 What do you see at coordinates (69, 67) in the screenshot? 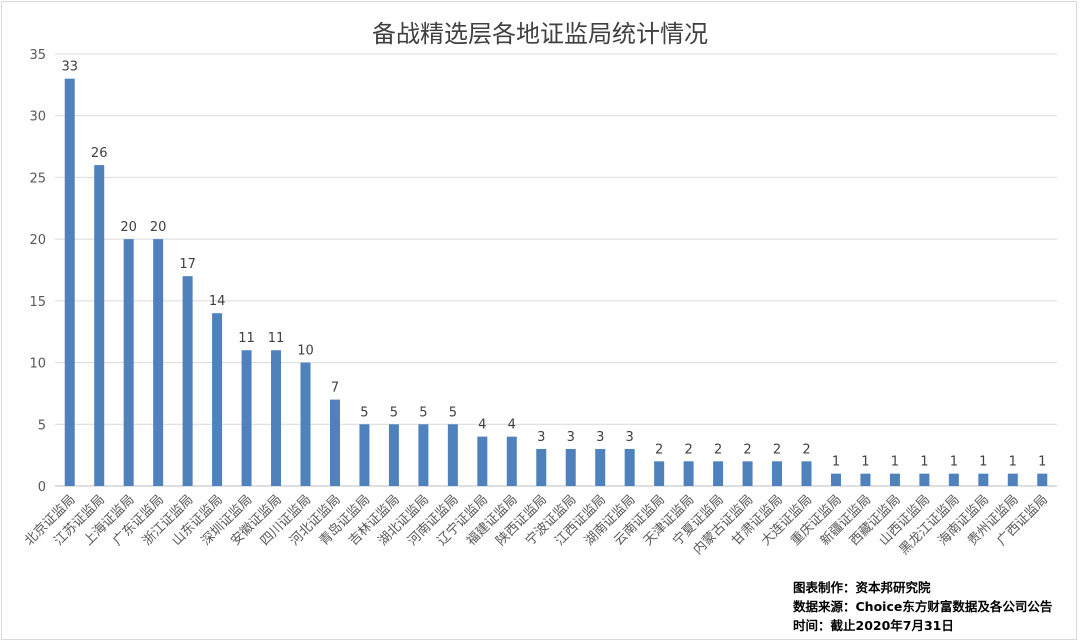
I see `data-label: 33` at bounding box center [69, 67].